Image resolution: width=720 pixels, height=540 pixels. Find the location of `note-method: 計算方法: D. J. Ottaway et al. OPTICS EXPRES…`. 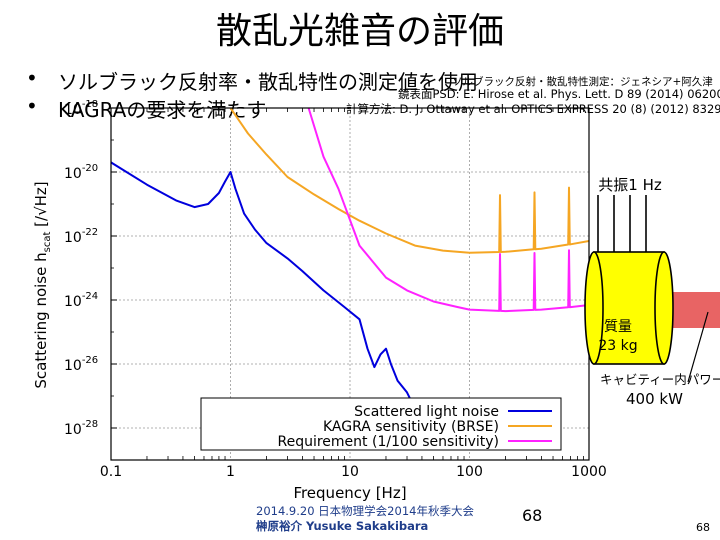

note-method: 計算方法: D. J. Ottaway et al. OPTICS EXPRES… is located at coordinates (533, 109).